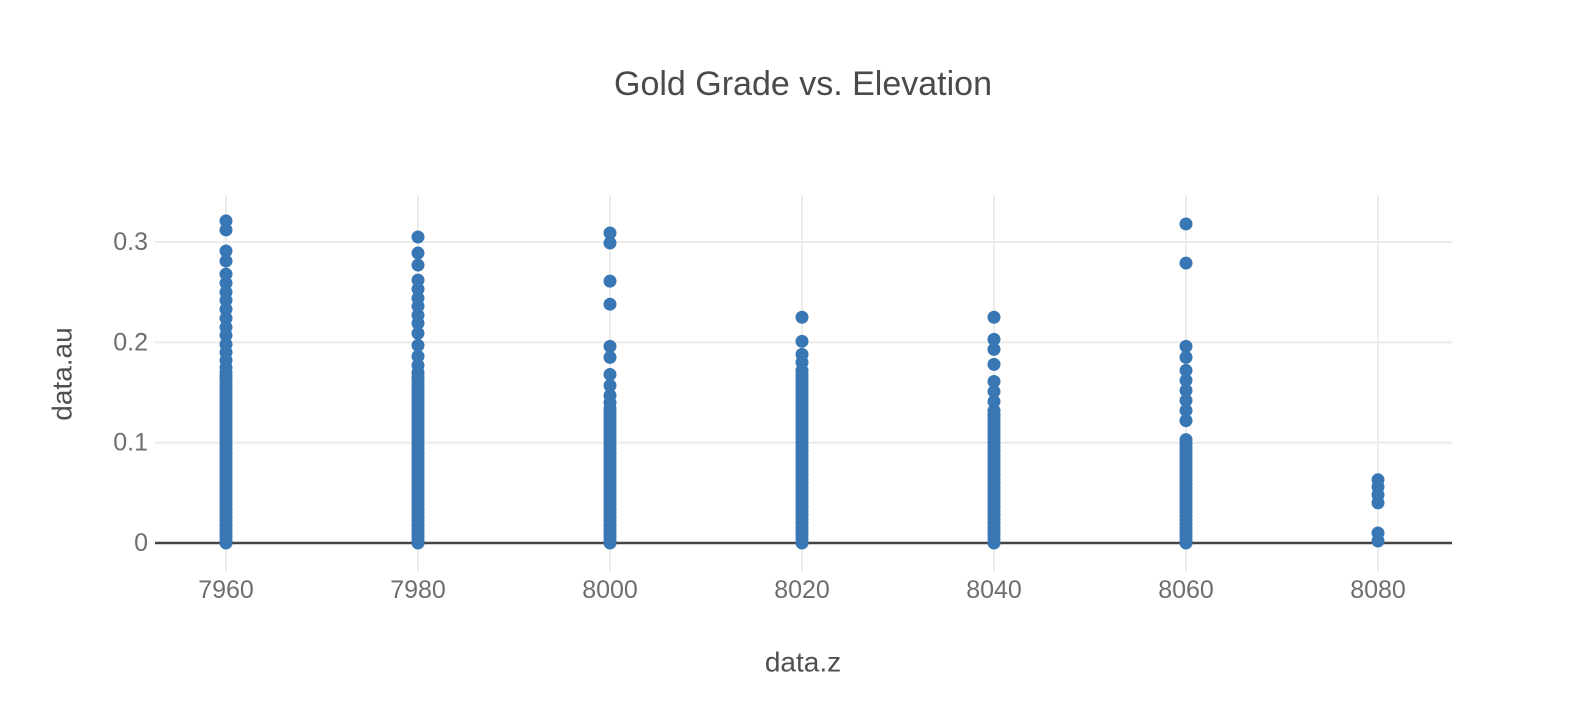  What do you see at coordinates (130, 342) in the screenshot?
I see `y-tick-label: 0.2` at bounding box center [130, 342].